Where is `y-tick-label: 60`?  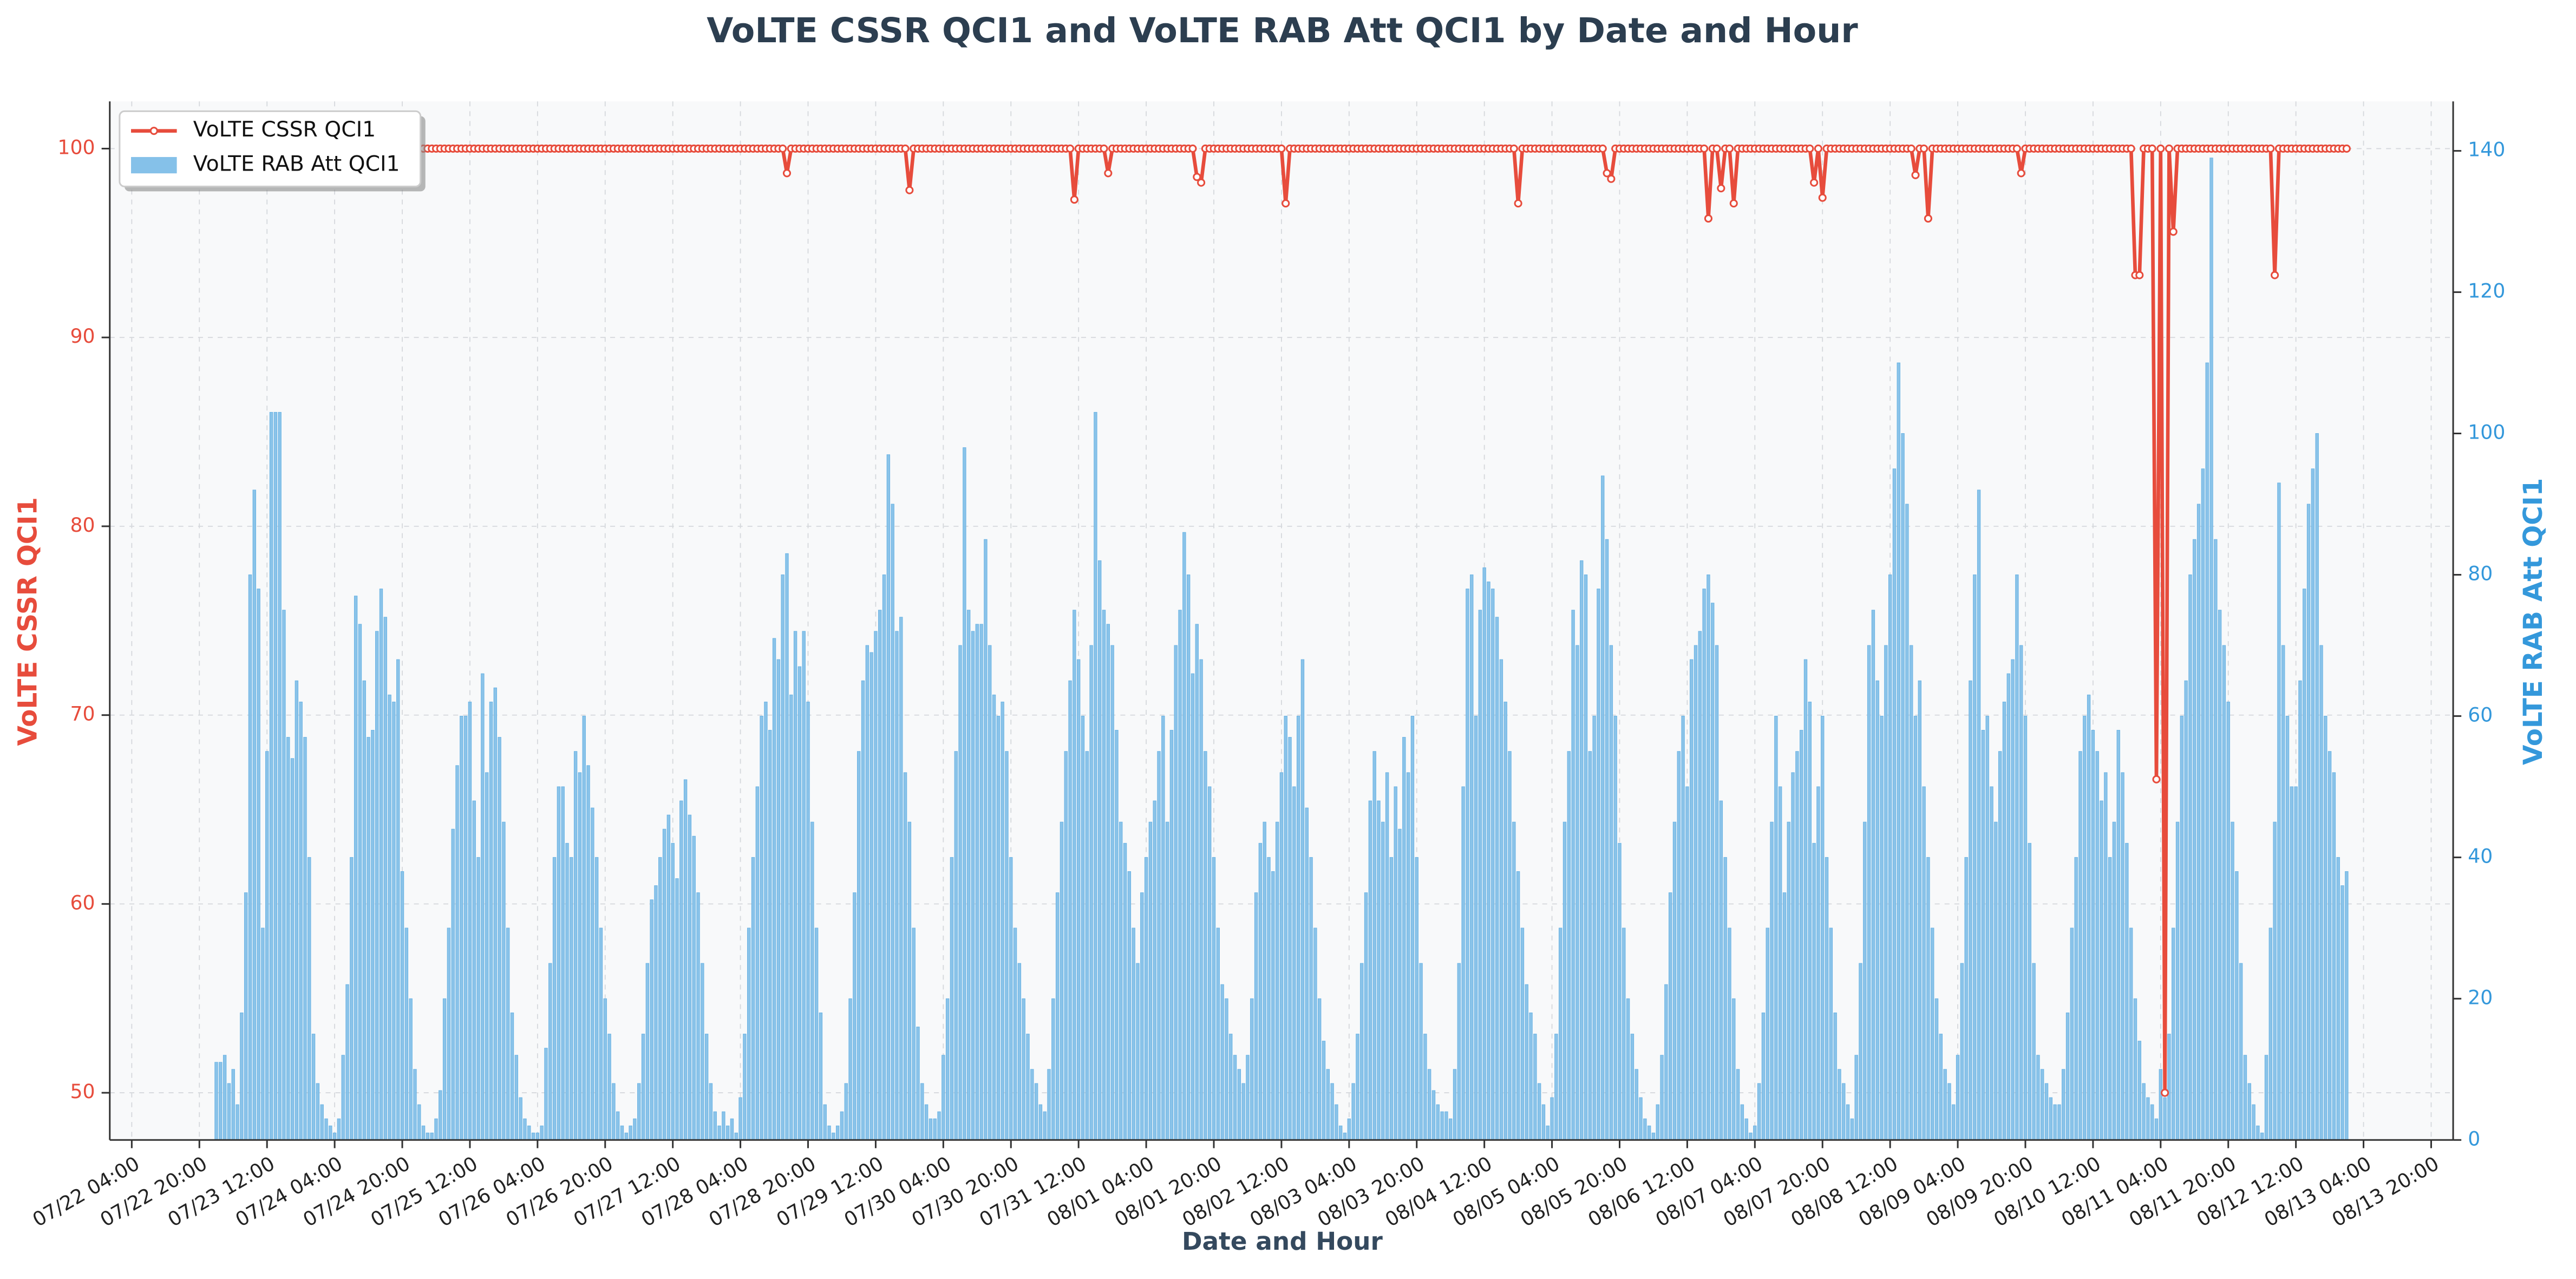 y-tick-label: 60 is located at coordinates (82, 902).